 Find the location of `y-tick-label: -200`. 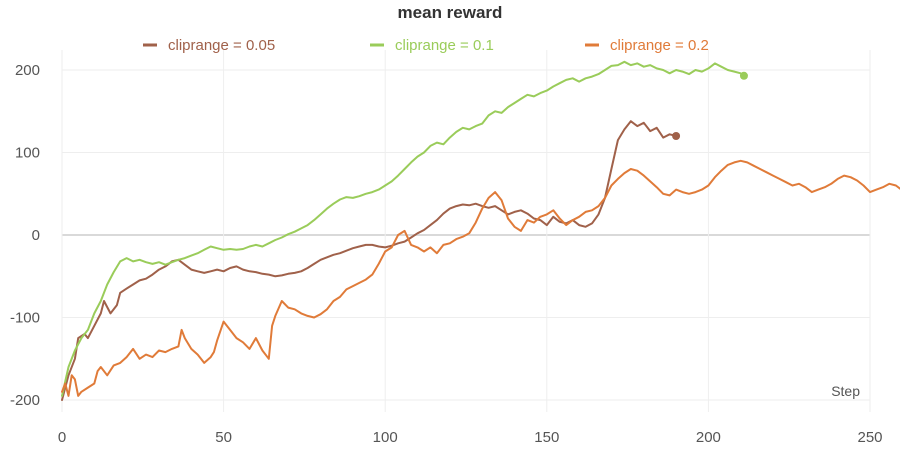

y-tick-label: -200 is located at coordinates (25, 400).